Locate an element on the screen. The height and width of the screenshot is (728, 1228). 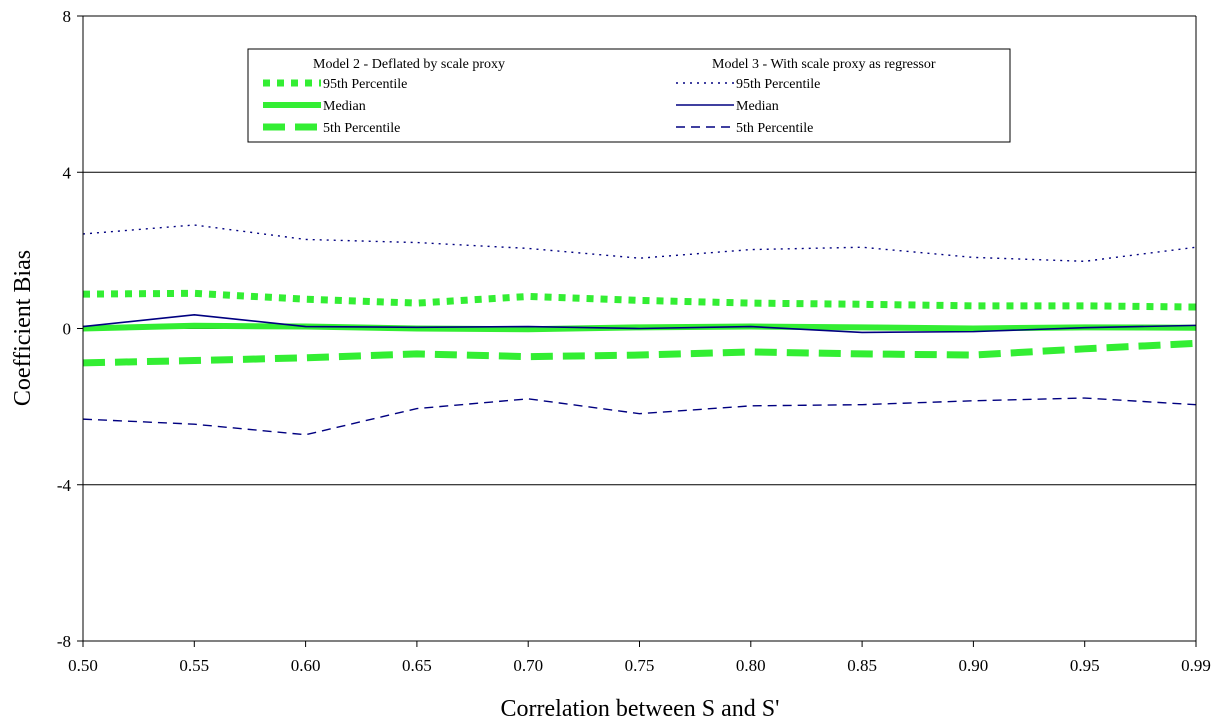
series-line-model2-5th-percentile is located at coordinates (639, 353).